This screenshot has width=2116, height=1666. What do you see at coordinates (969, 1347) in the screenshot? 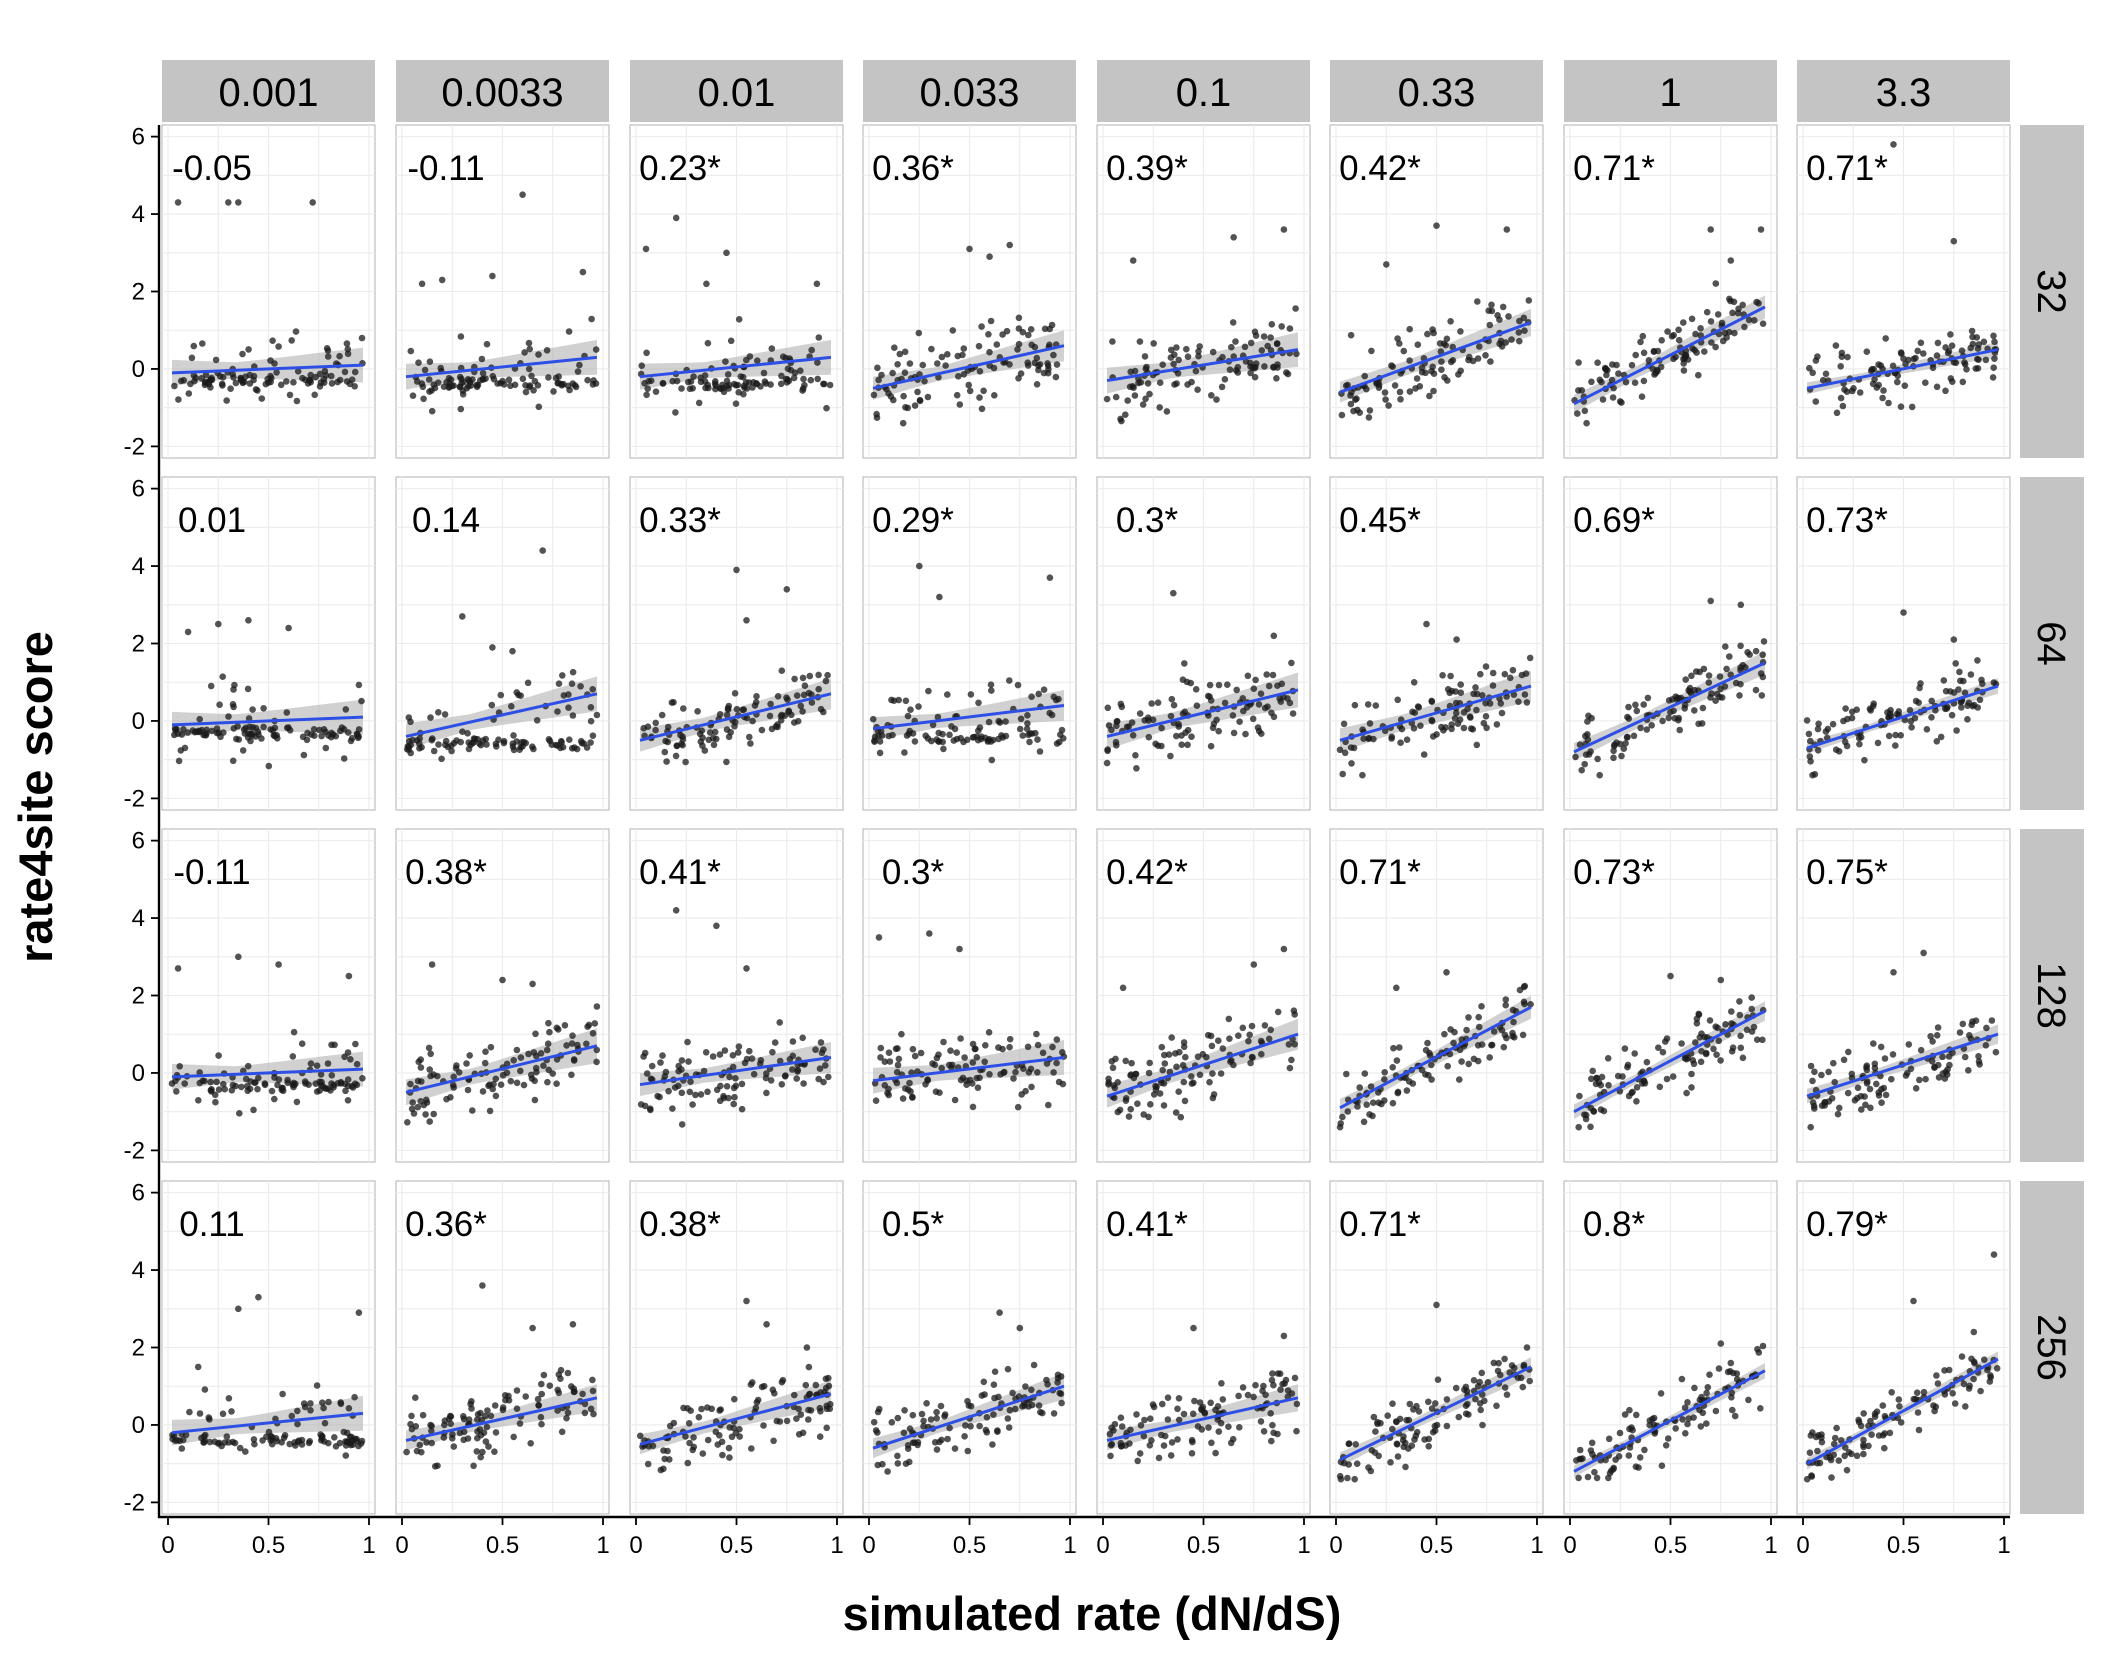
I see `facet-panel: 0.5*` at bounding box center [969, 1347].